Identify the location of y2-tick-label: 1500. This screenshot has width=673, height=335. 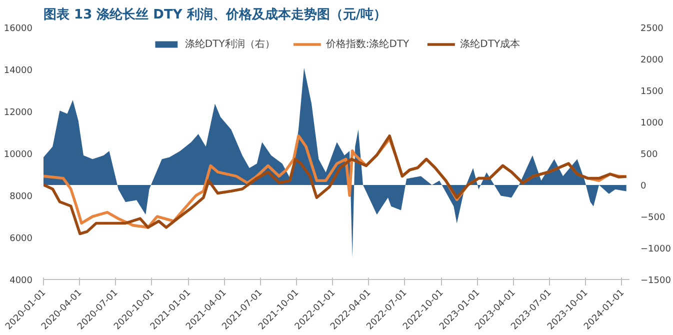
(652, 92).